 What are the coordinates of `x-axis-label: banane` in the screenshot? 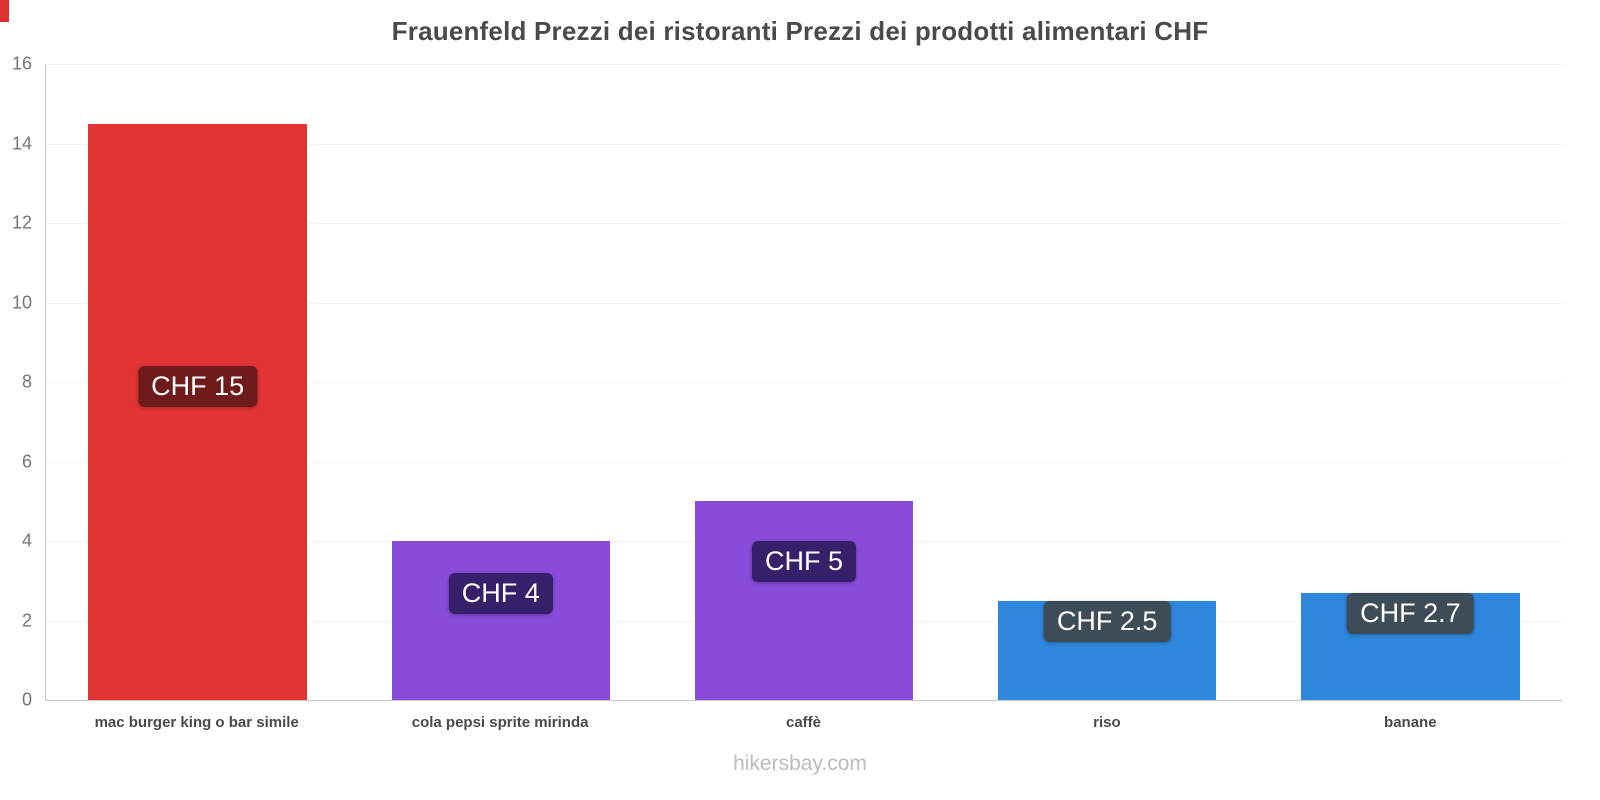 It's located at (1410, 722).